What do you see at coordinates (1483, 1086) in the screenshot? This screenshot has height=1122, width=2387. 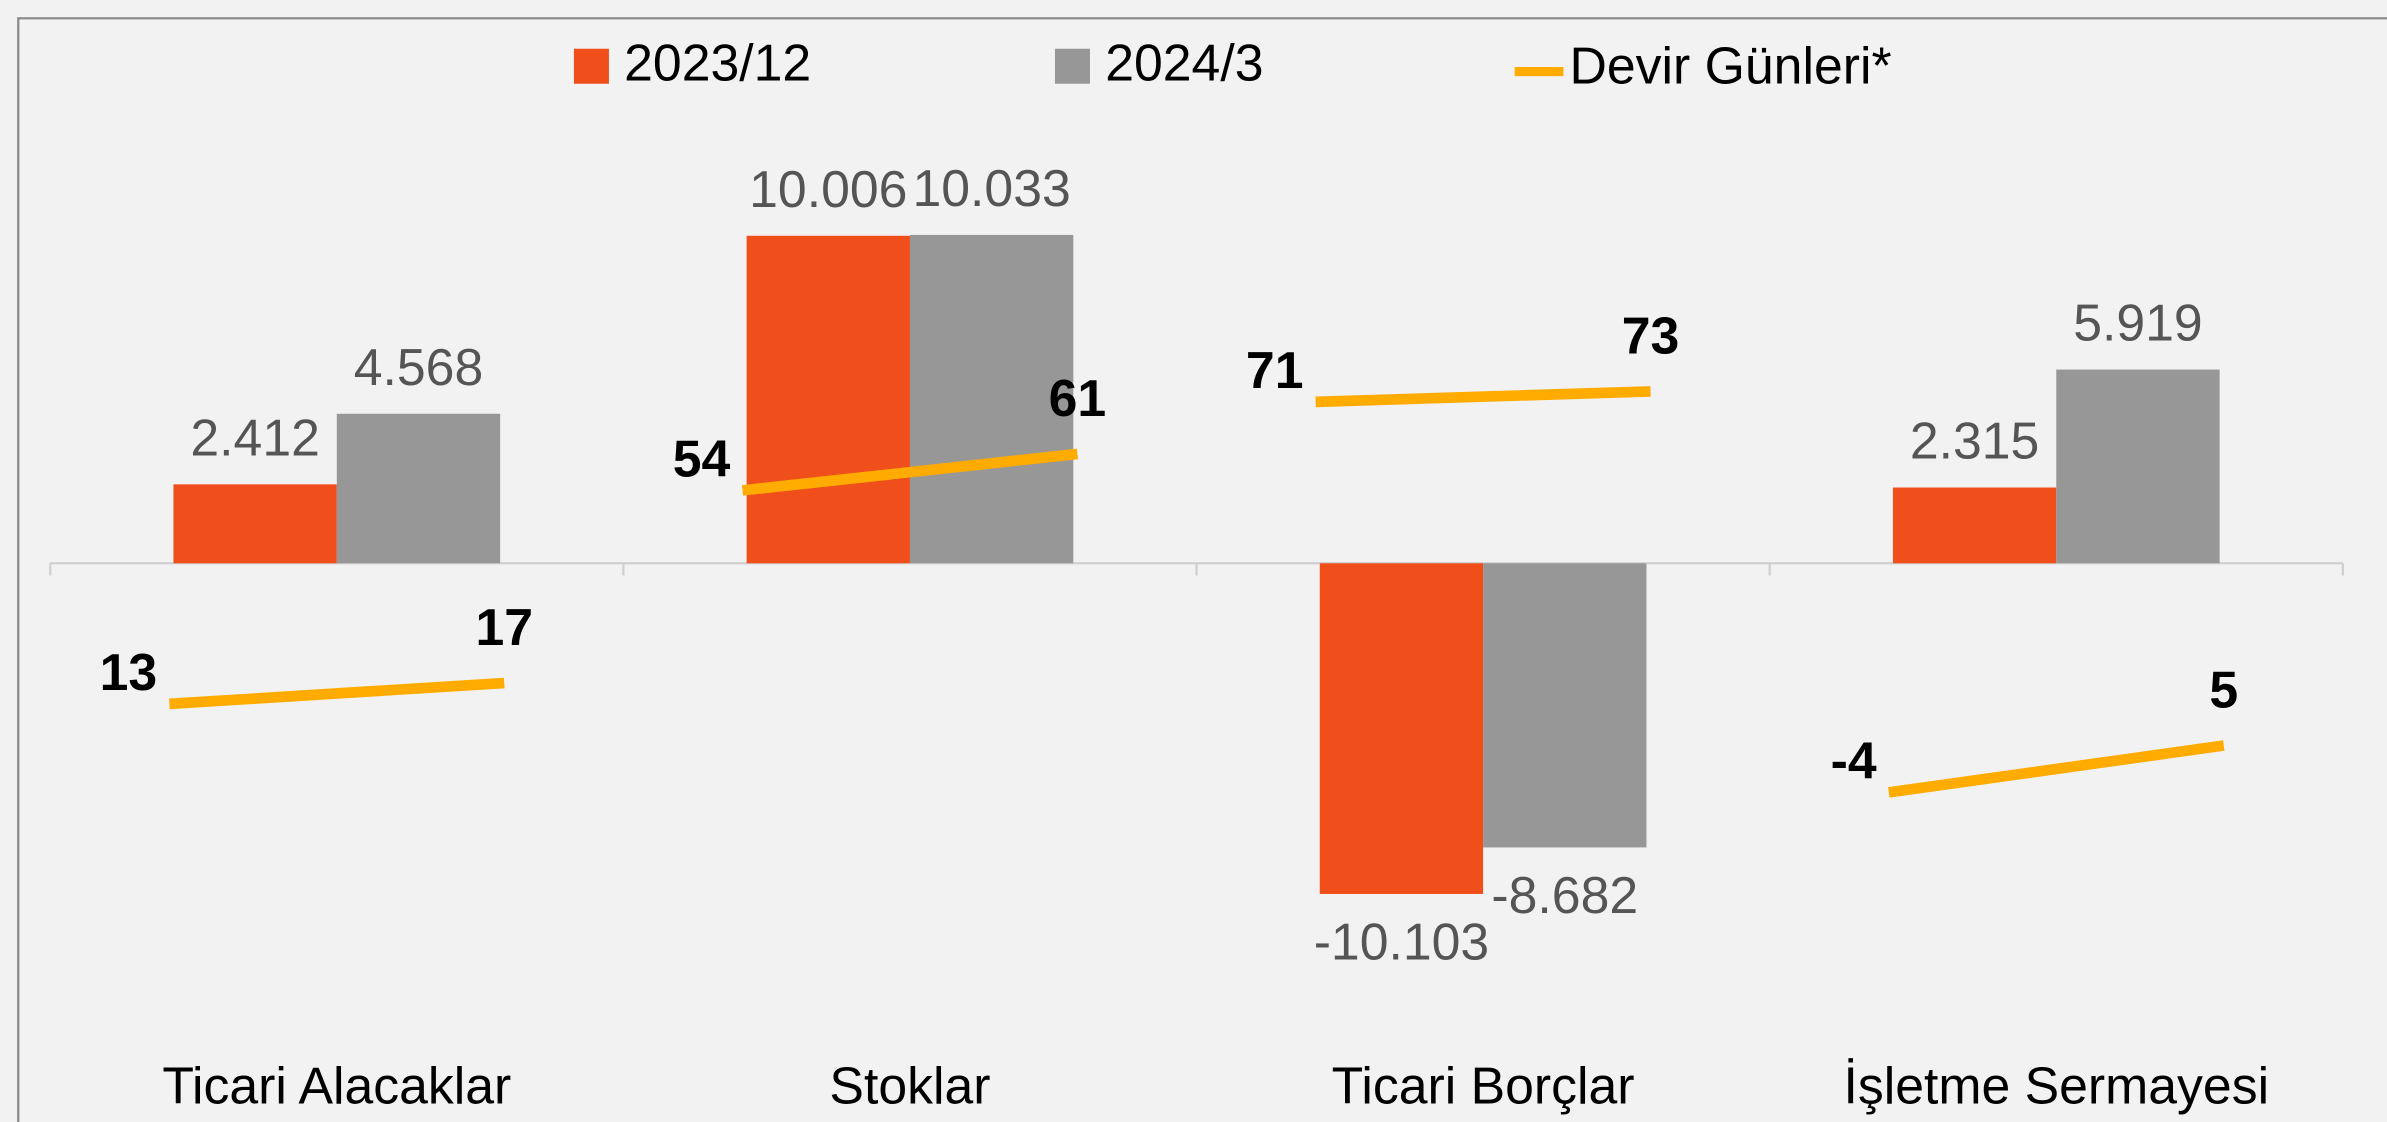 I see `x-tick-label: Ticari Borçlar` at bounding box center [1483, 1086].